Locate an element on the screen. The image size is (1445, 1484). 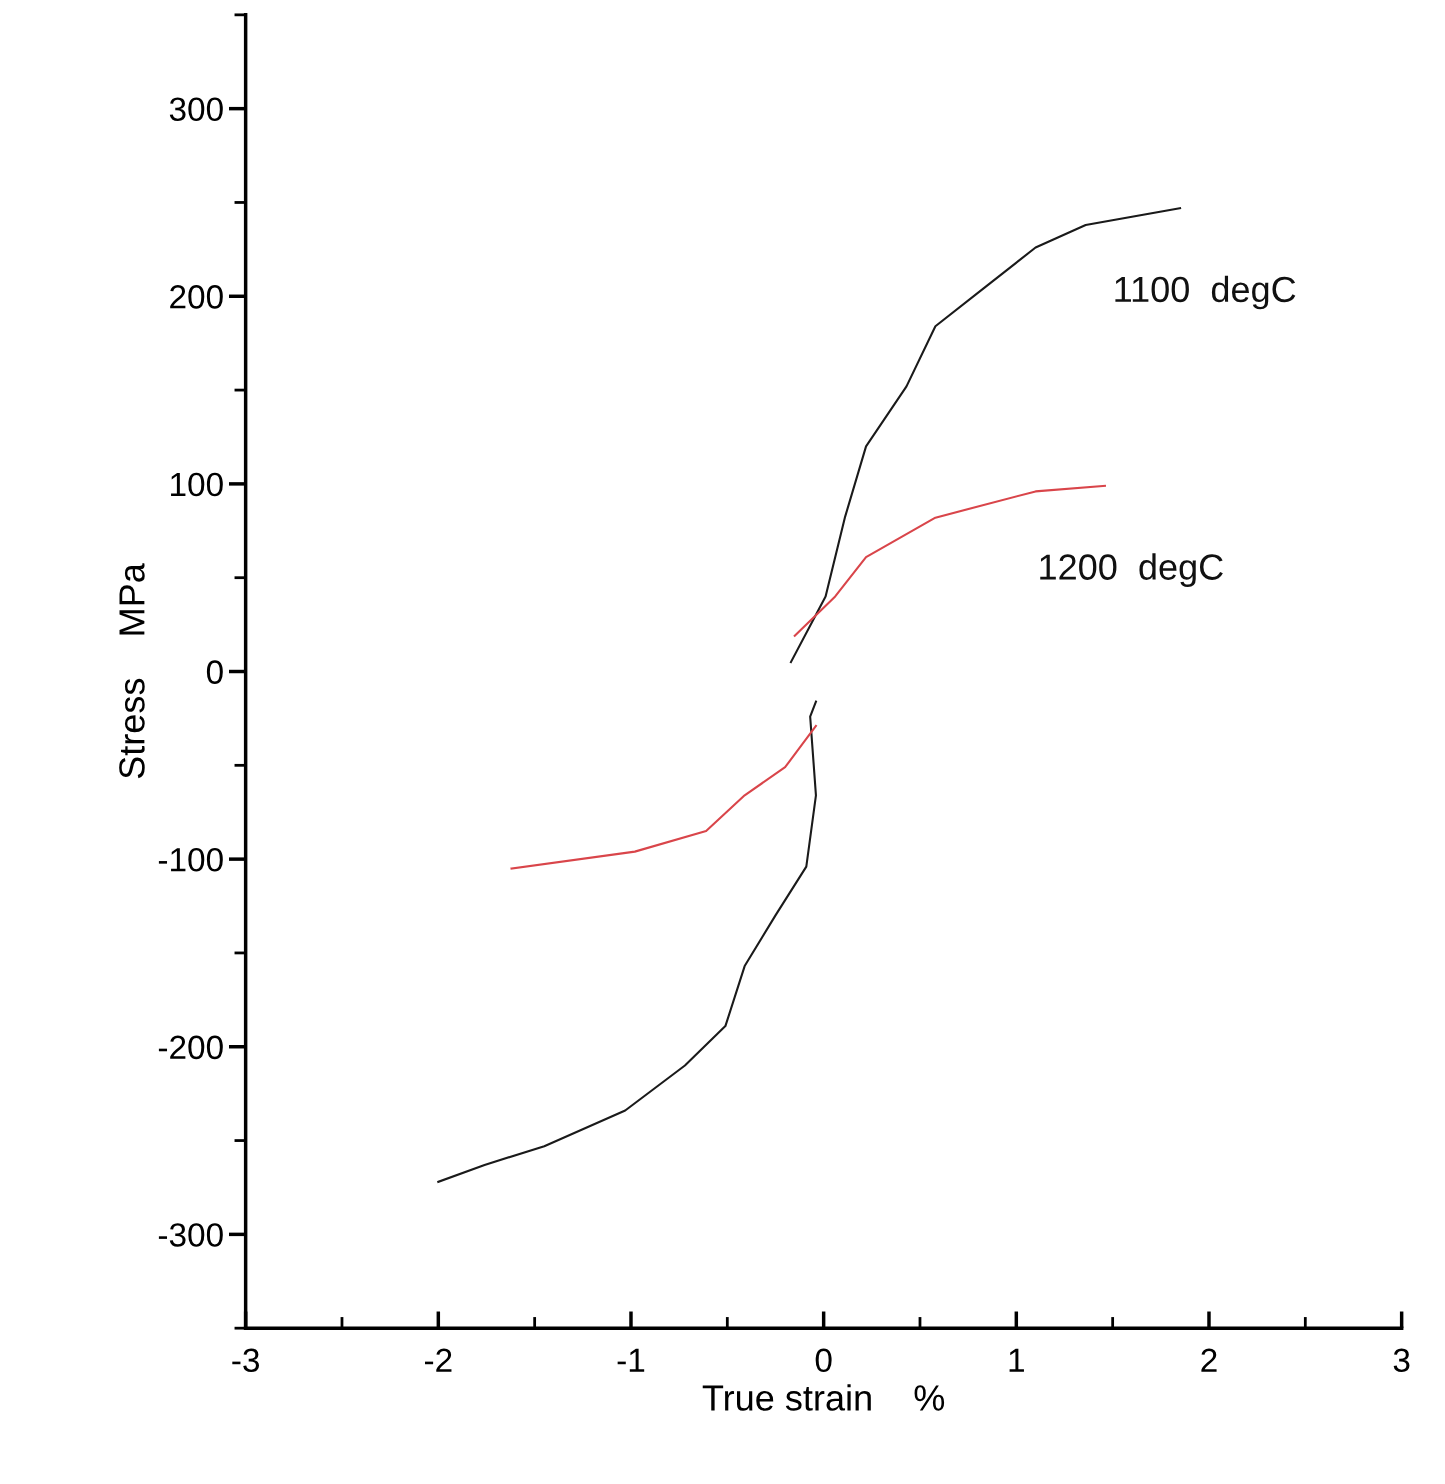
y-tick-label: -300 is located at coordinates (190, 1235).